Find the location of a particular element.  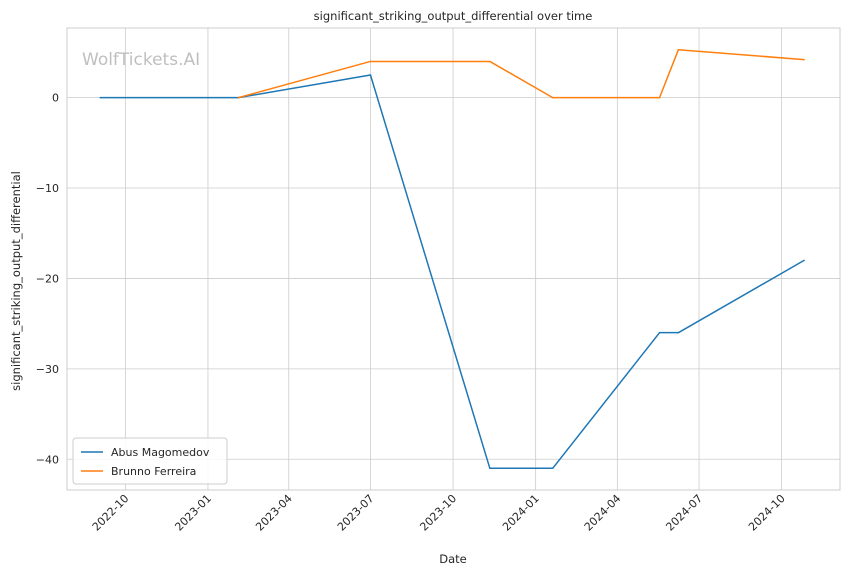

y-axis: 0 −10 −20 −30 −40 is located at coordinates (47, 279).